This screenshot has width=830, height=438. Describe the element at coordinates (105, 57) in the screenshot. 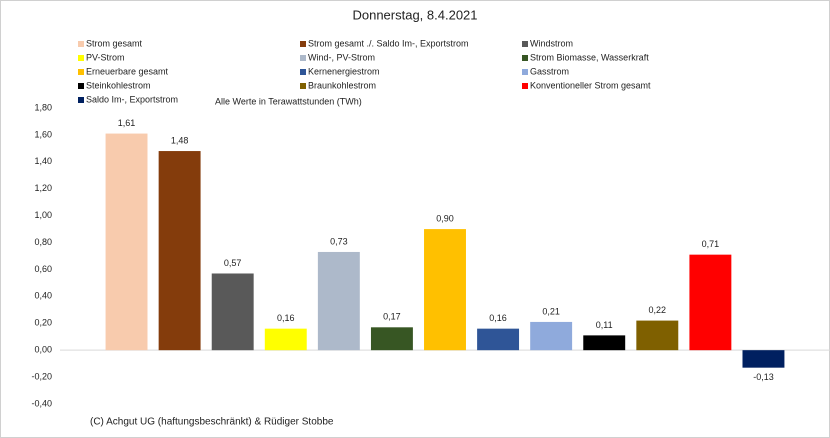

I see `legend-label: PV-Strom` at that location.